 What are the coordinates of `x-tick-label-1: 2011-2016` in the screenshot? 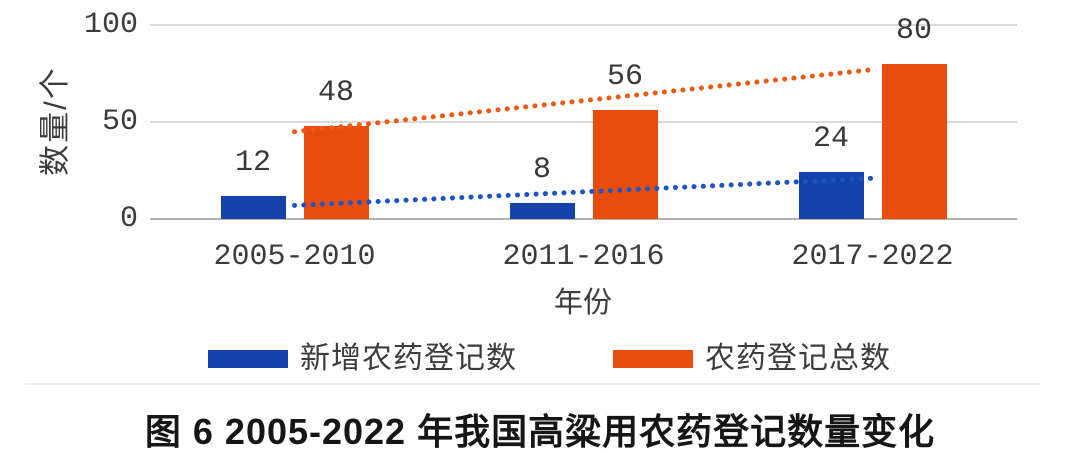 It's located at (583, 257).